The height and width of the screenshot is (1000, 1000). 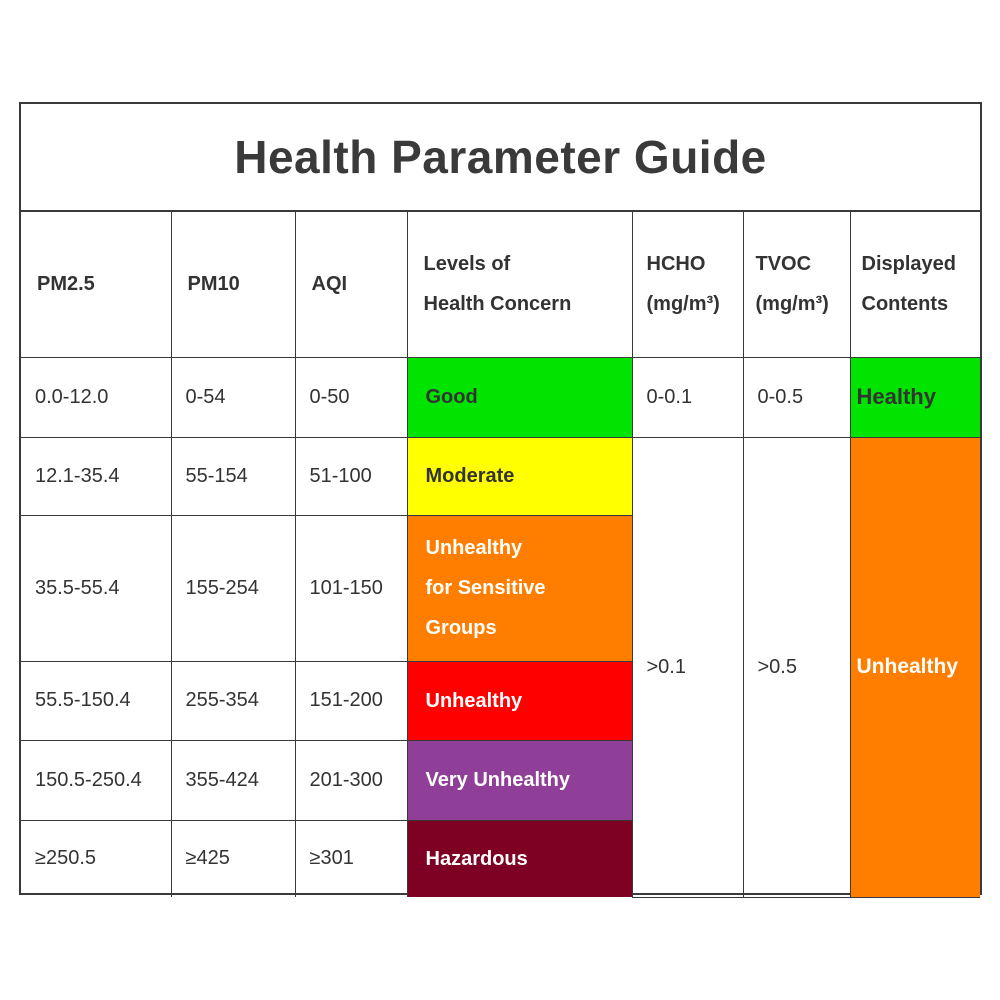 I want to click on pm10-cell: 55-154, so click(x=233, y=476).